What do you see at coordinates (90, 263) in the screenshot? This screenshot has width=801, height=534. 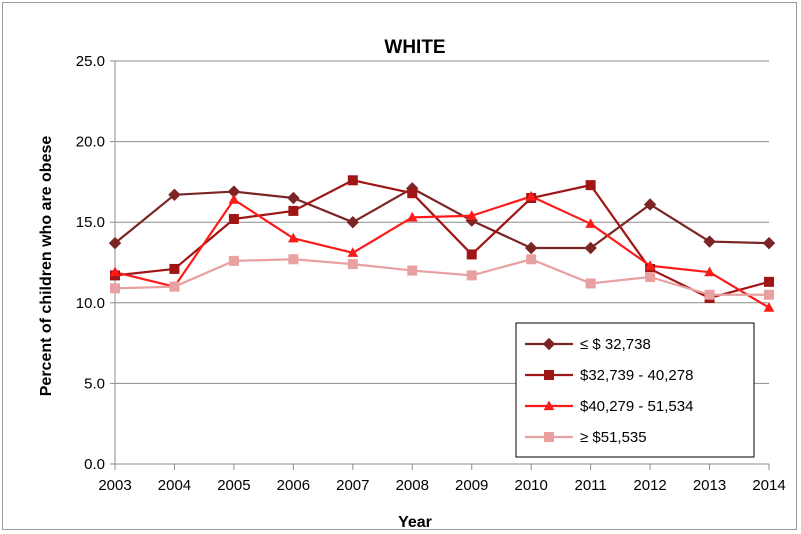 I see `y-tick-labels: 0.0 5.0 10.0 15.0 20.0 25.0` at bounding box center [90, 263].